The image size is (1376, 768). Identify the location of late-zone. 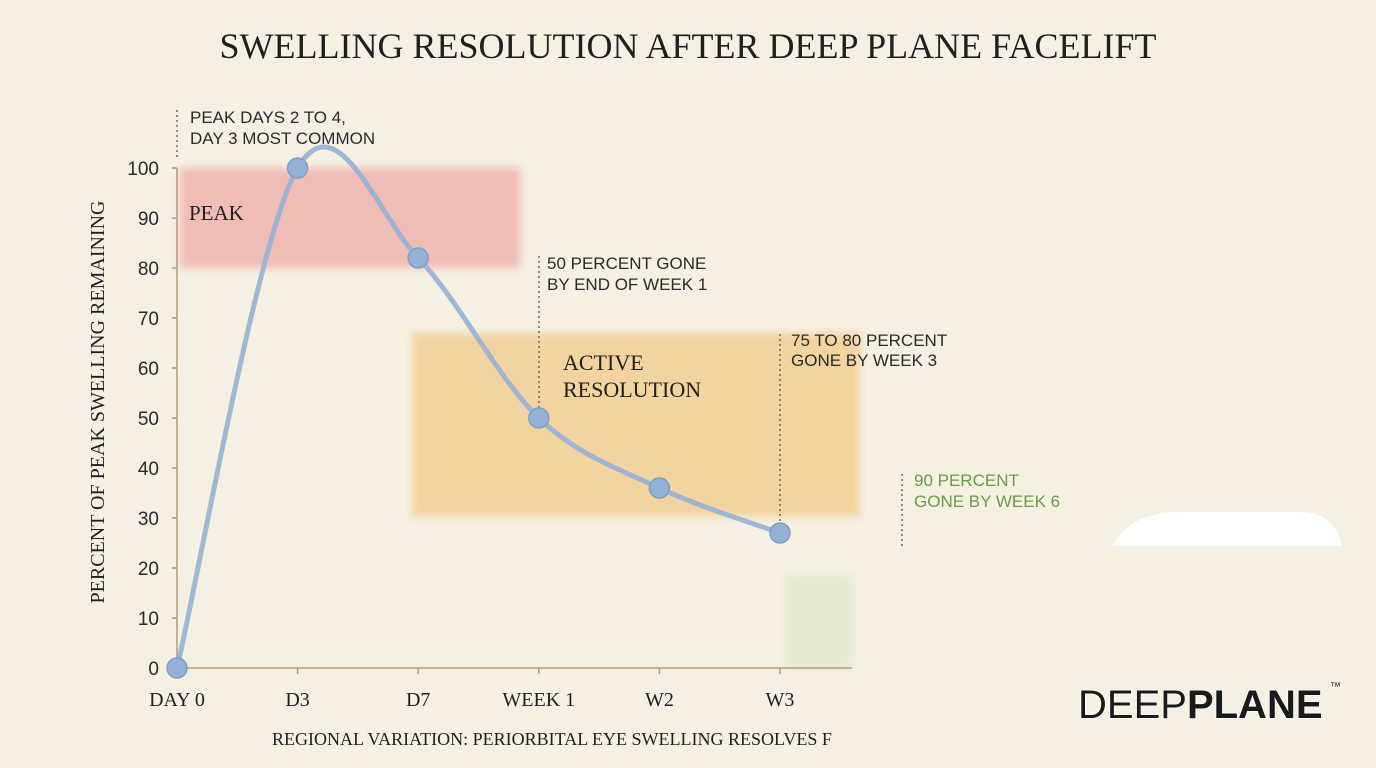
(819, 621).